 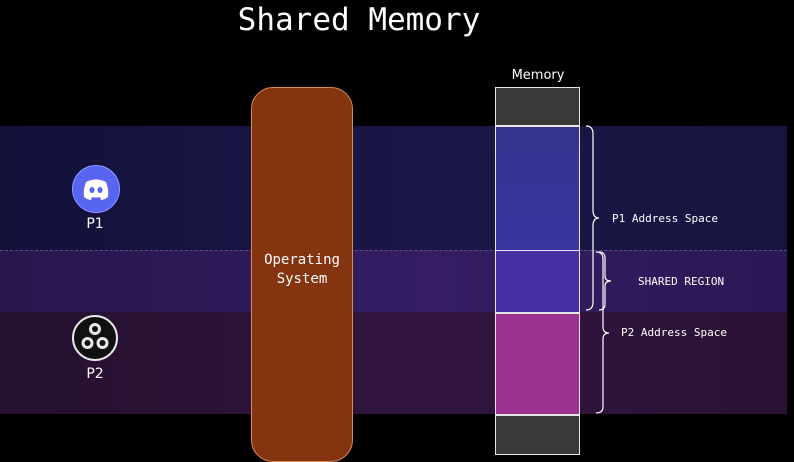 I want to click on shared-region-brace, so click(x=605, y=281).